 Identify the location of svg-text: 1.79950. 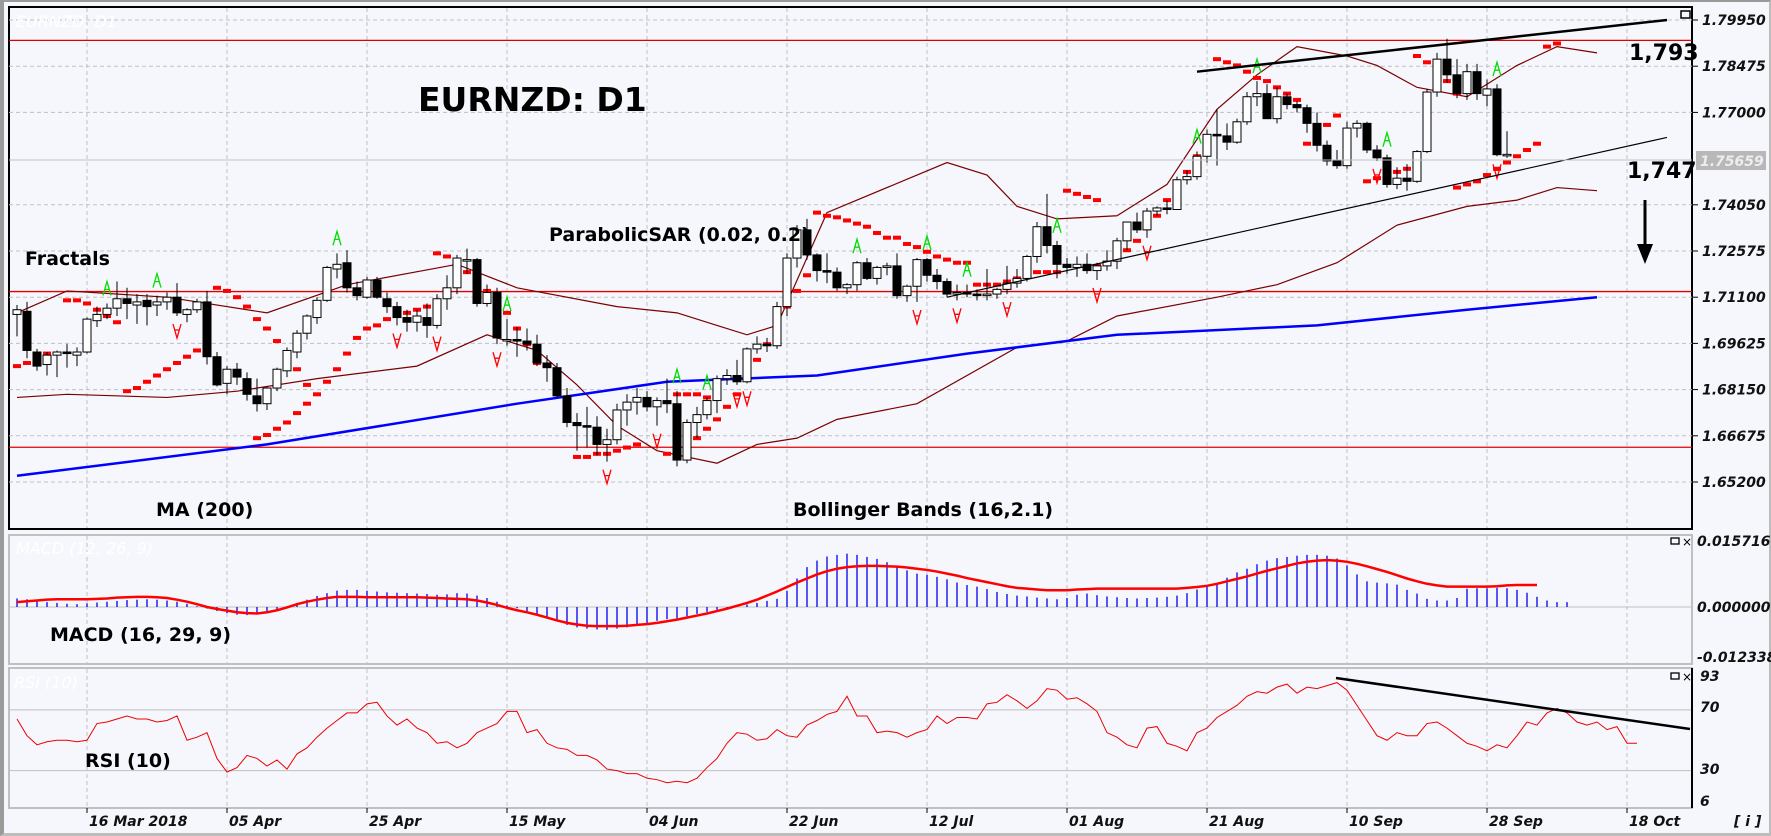
(1734, 21).